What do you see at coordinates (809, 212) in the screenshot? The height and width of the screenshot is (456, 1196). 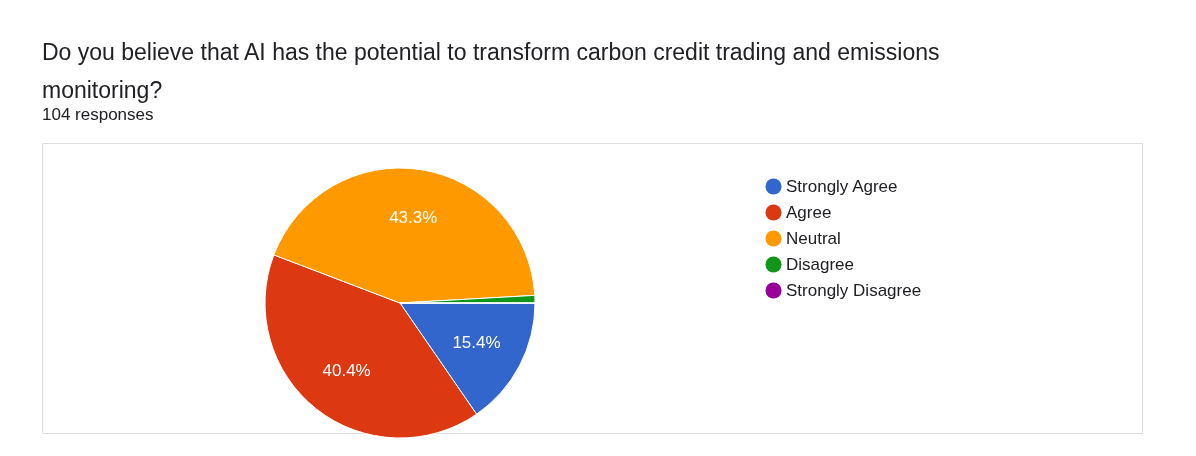 I see `legend-label: Agree` at bounding box center [809, 212].